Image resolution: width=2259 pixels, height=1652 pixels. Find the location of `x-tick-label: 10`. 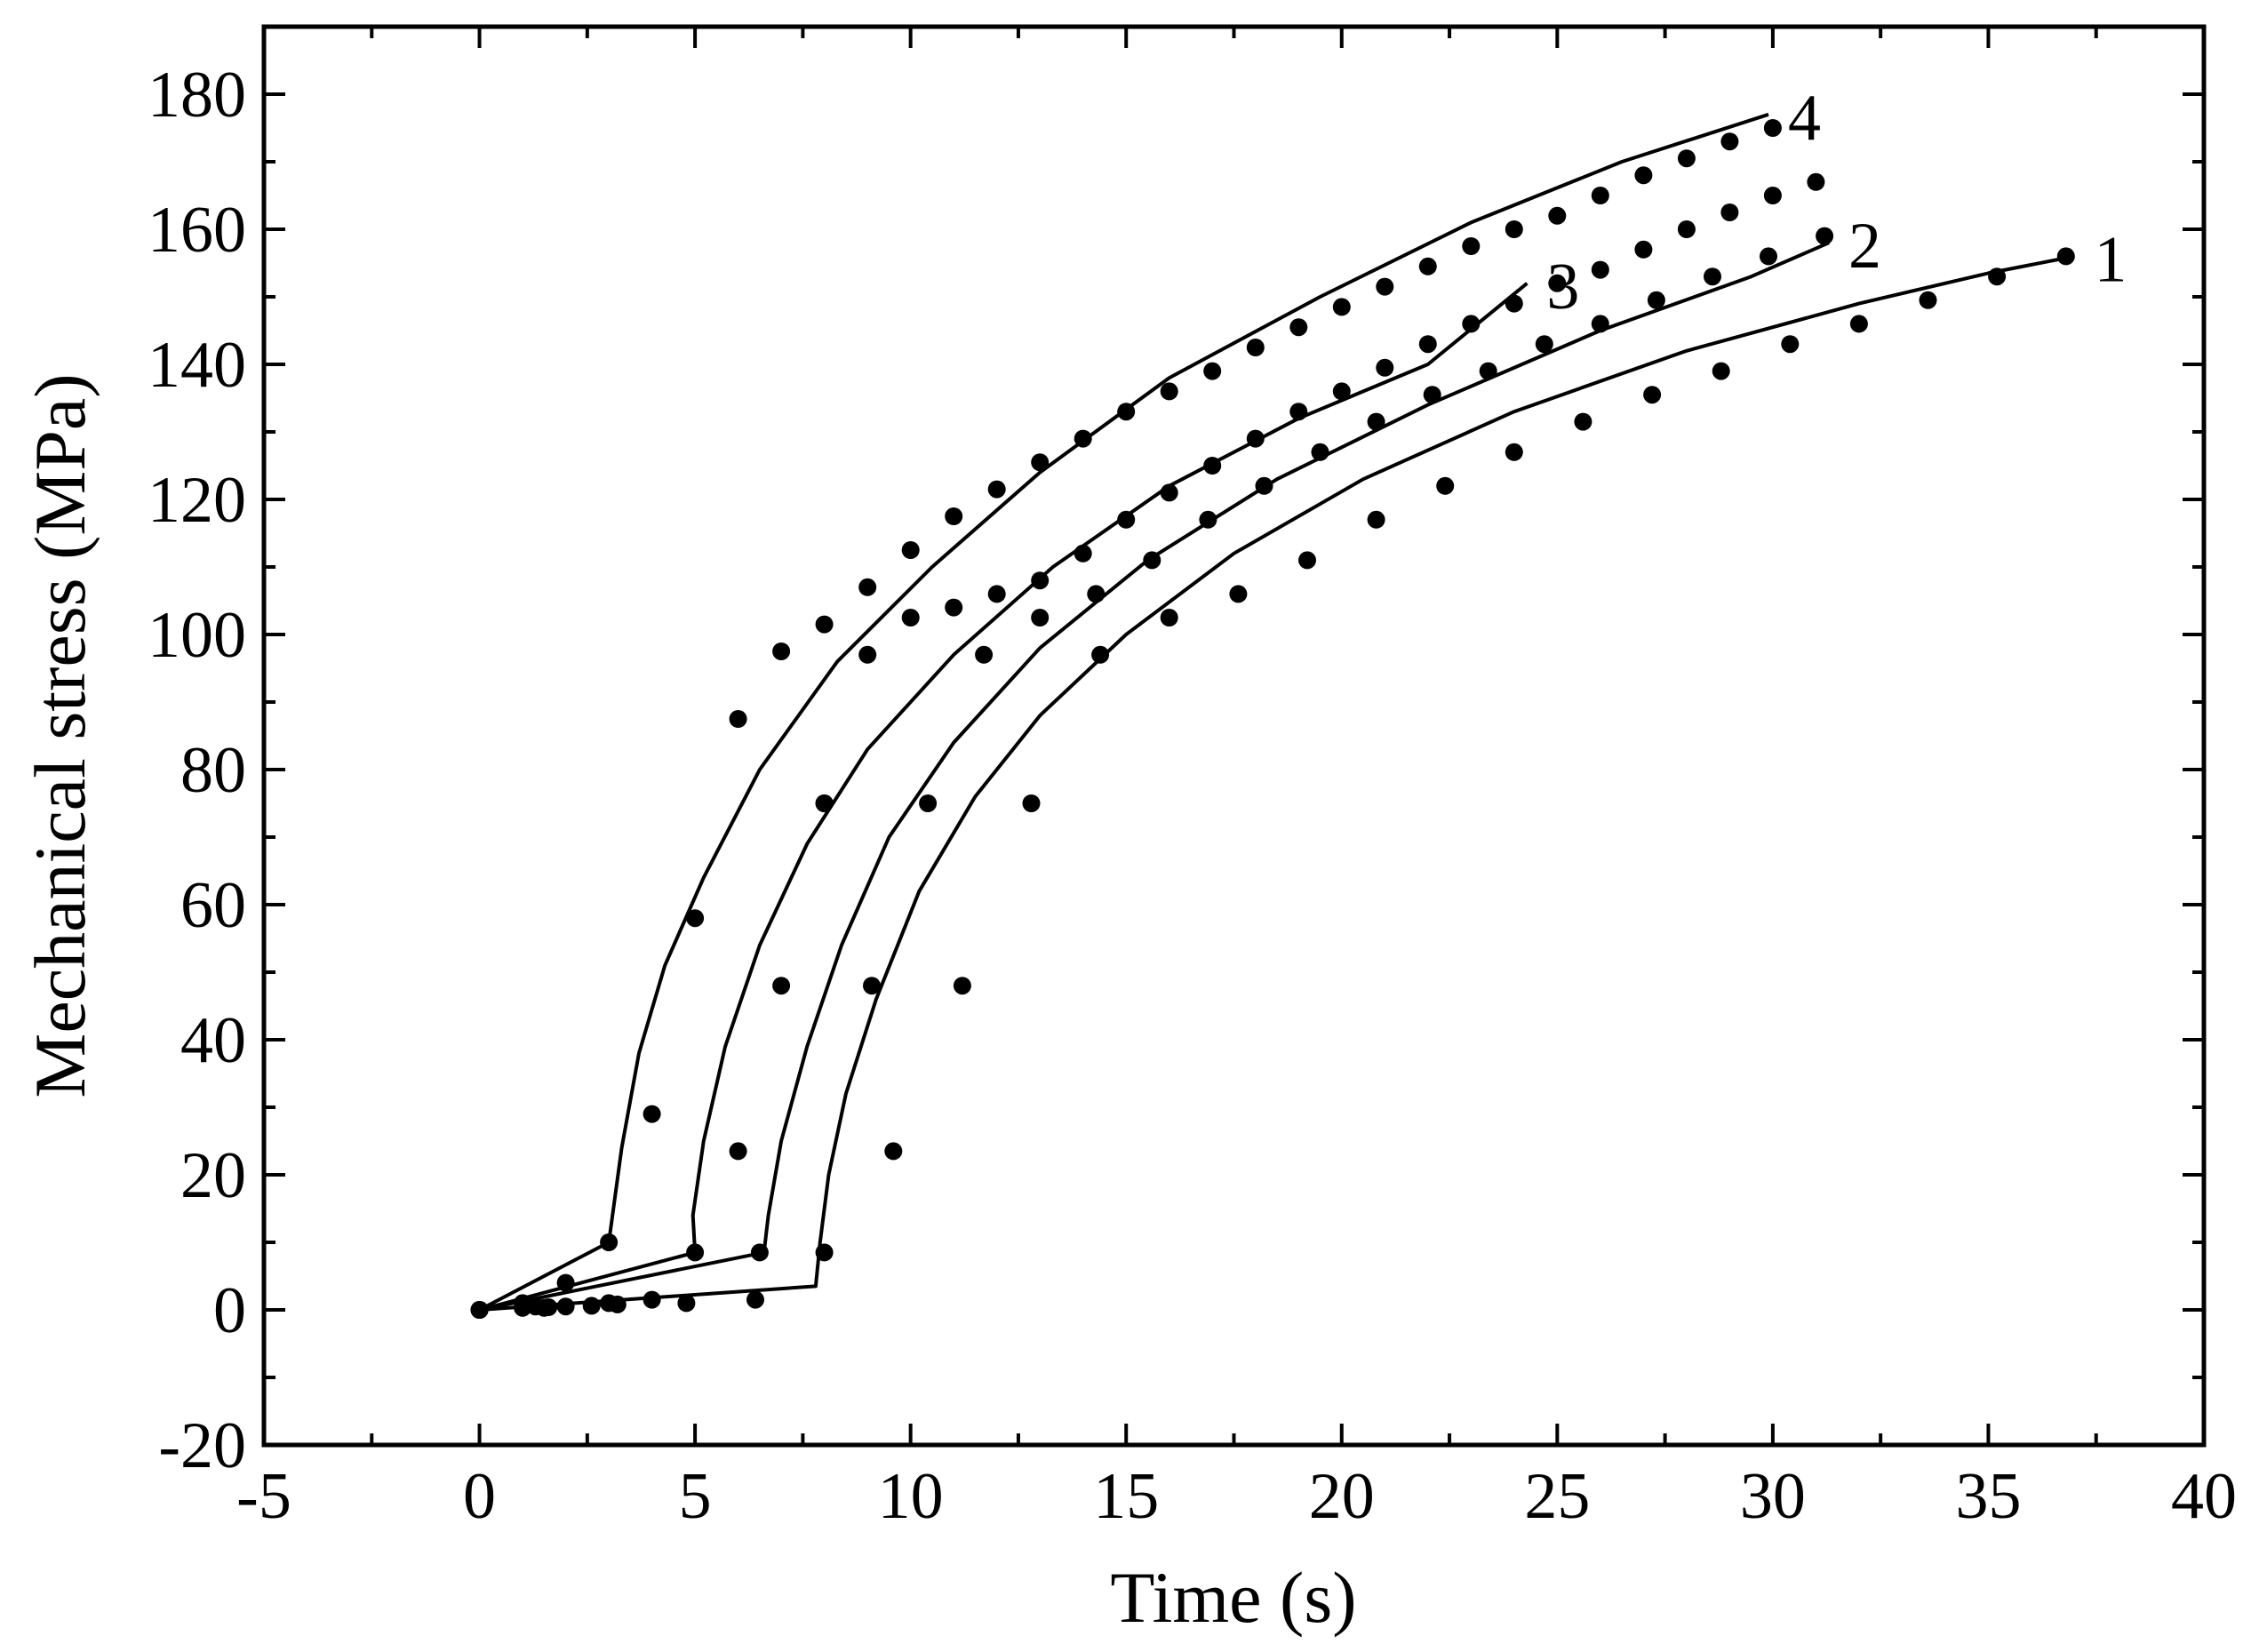

x-tick-label: 10 is located at coordinates (911, 1496).